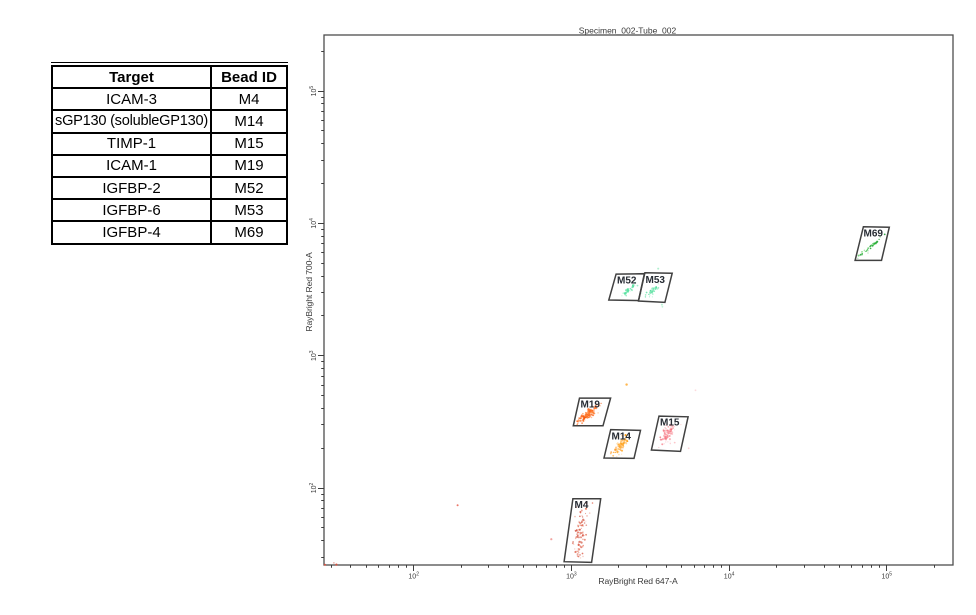 This screenshot has height=615, width=976. I want to click on svg-text: RayBright Red 647-A, so click(638, 581).